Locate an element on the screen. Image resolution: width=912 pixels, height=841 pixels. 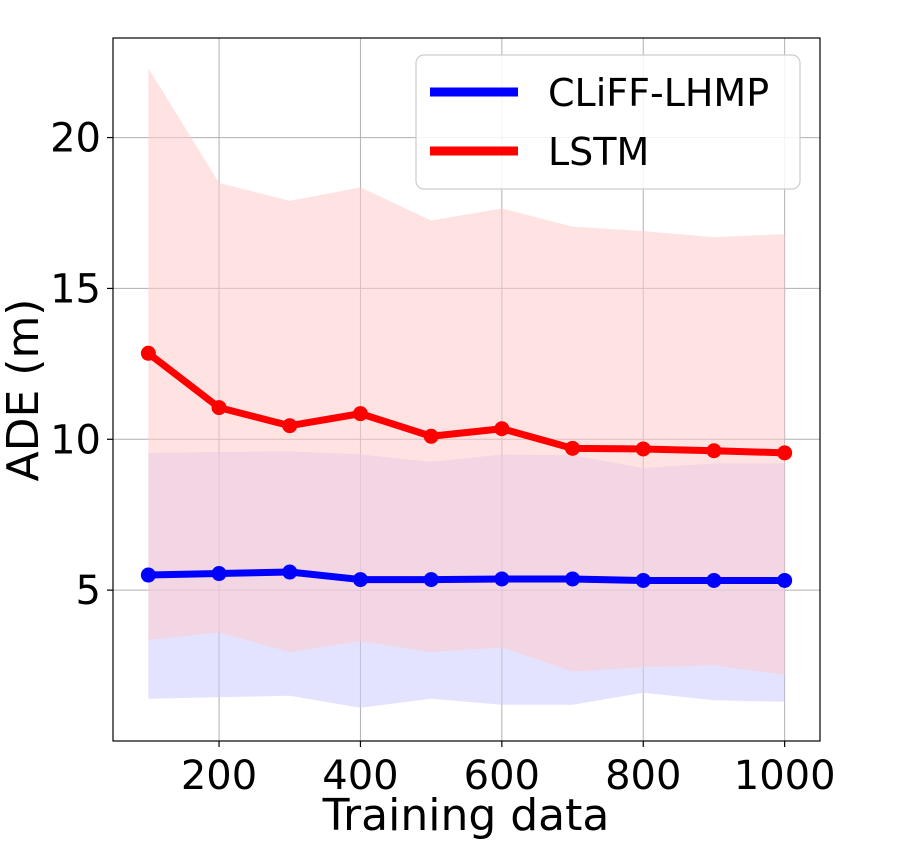
y-axis-label: ADE (m) is located at coordinates (24, 390).